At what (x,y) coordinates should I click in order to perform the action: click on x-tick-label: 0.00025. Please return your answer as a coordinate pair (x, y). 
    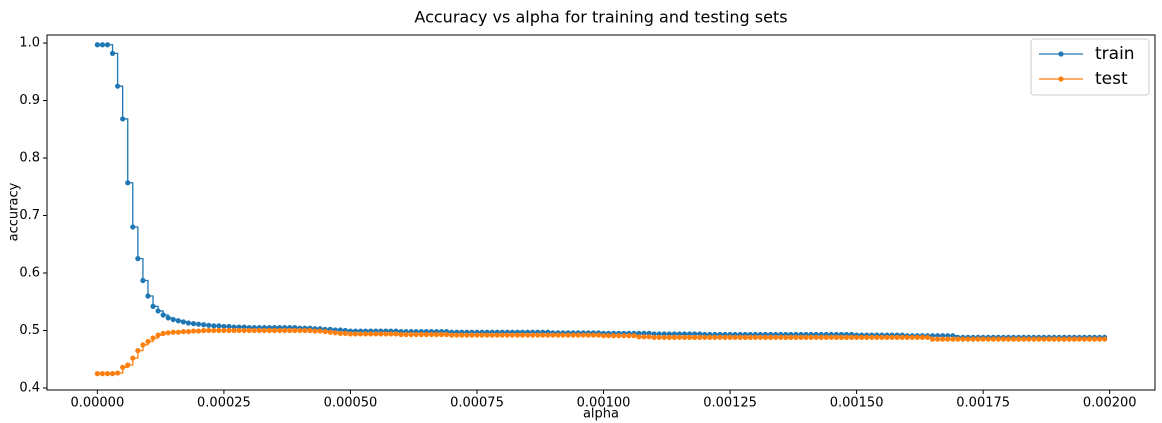
    Looking at the image, I should click on (224, 403).